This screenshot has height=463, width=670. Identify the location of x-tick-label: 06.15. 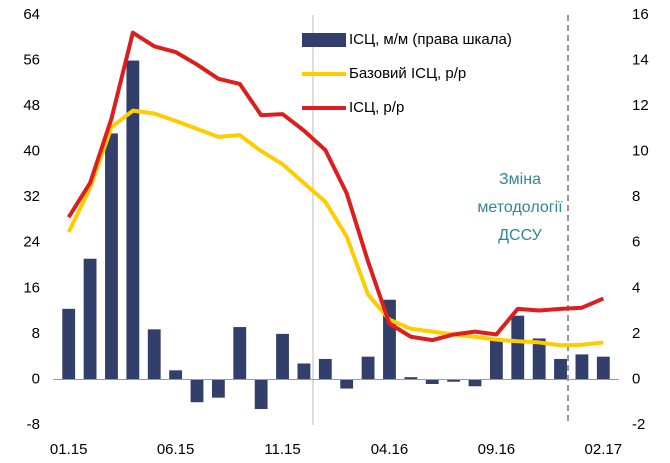
(176, 449).